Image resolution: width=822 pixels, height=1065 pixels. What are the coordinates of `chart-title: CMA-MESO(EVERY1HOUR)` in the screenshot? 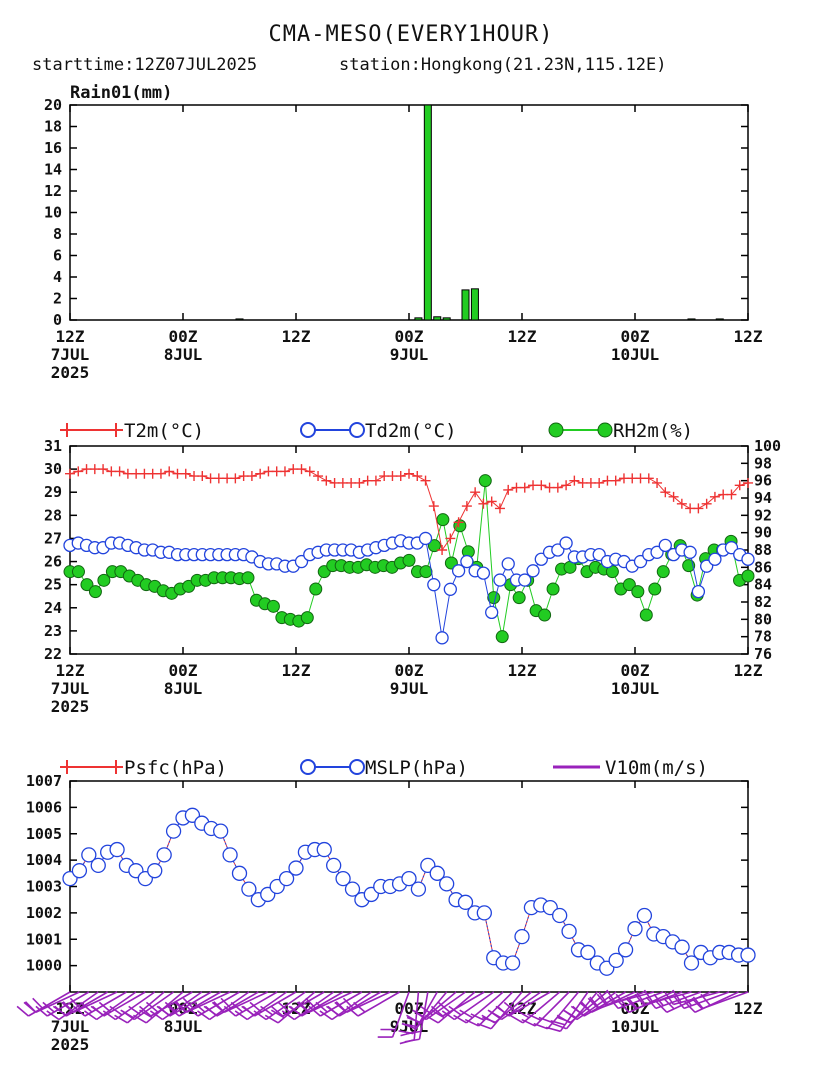 It's located at (411, 34).